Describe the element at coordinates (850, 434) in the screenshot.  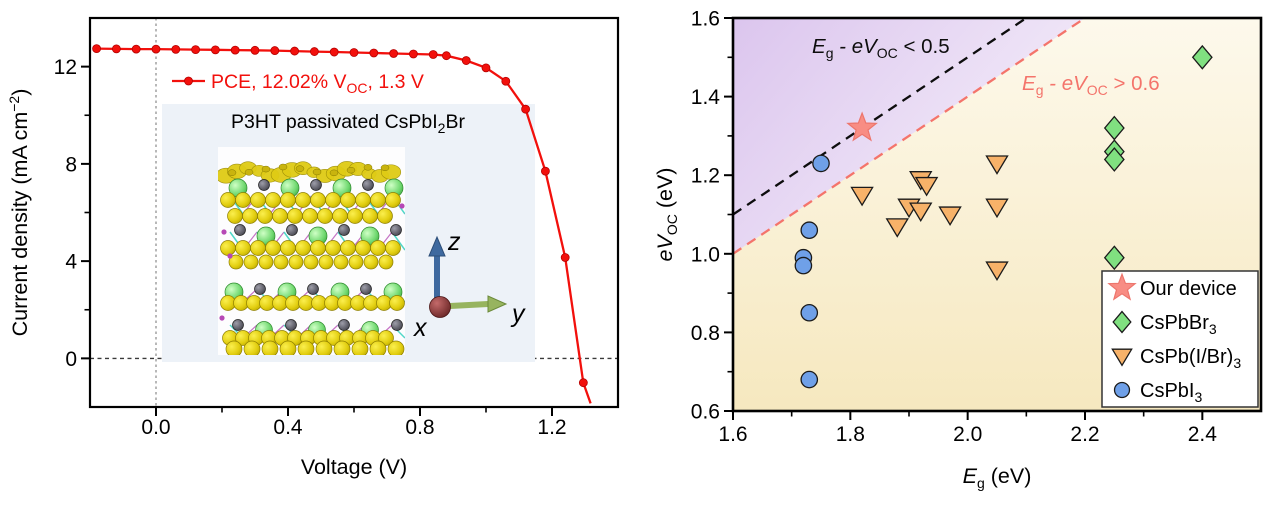
I see `svg-text: 1.8` at that location.